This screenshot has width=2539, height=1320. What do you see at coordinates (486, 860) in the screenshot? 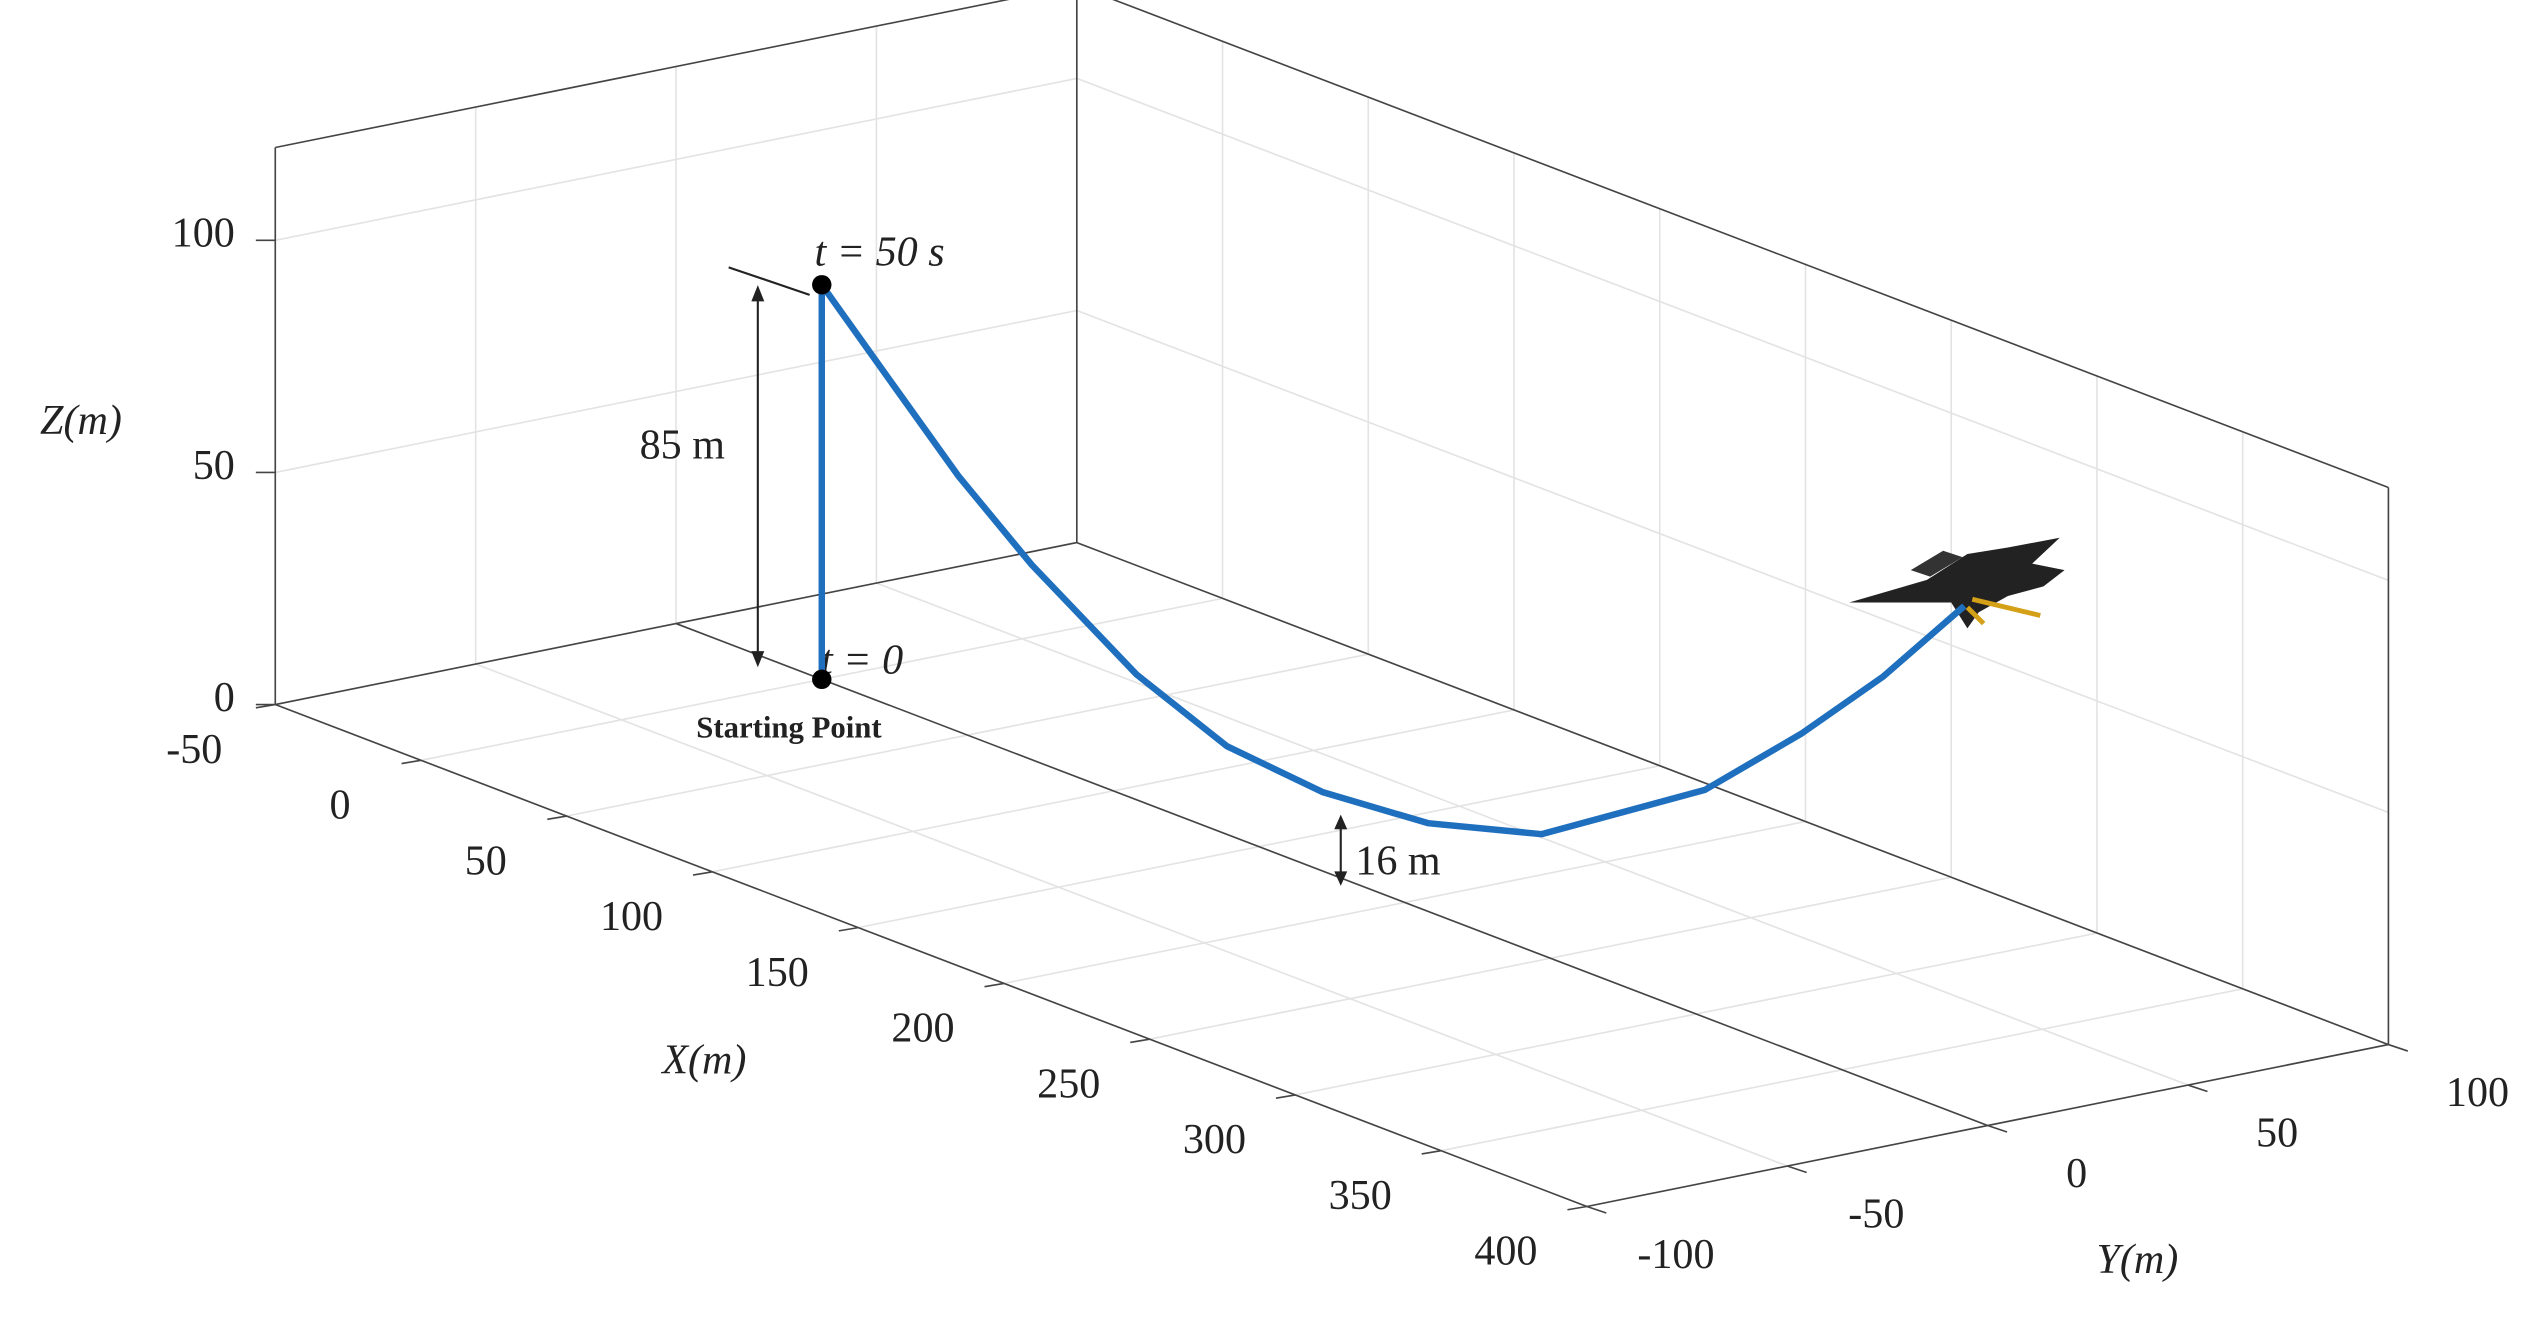
I see `x-tick-label: 50` at bounding box center [486, 860].